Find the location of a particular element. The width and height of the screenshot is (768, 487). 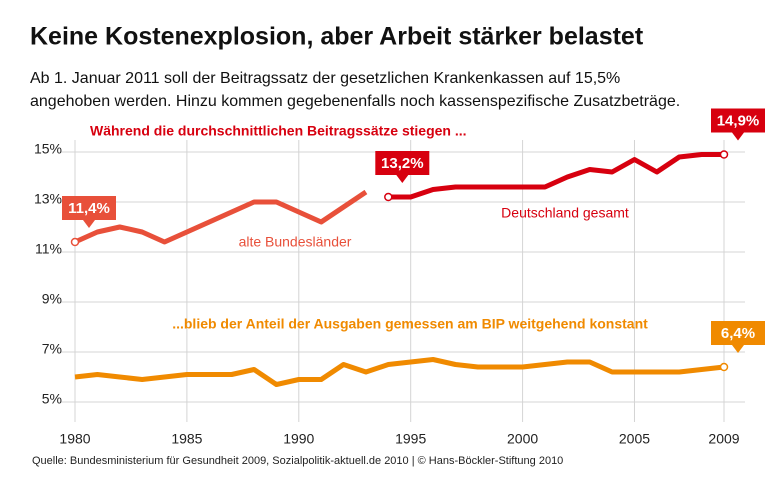

y-tick-label: 13% is located at coordinates (48, 199).